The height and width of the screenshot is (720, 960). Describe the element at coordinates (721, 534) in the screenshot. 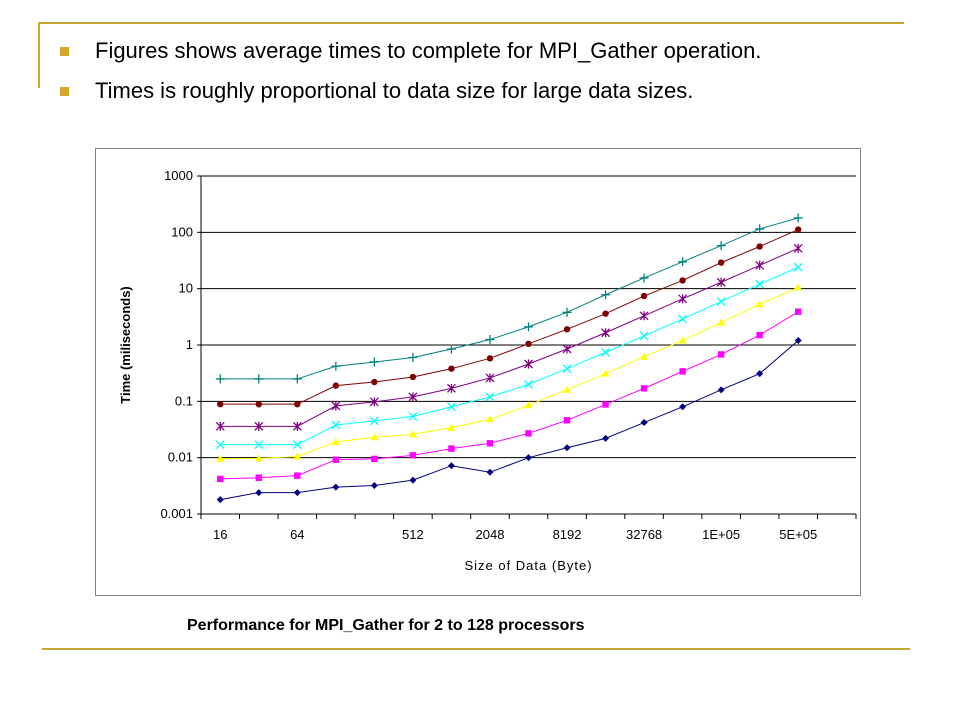

I see `x-tick-label: 1E+05` at that location.